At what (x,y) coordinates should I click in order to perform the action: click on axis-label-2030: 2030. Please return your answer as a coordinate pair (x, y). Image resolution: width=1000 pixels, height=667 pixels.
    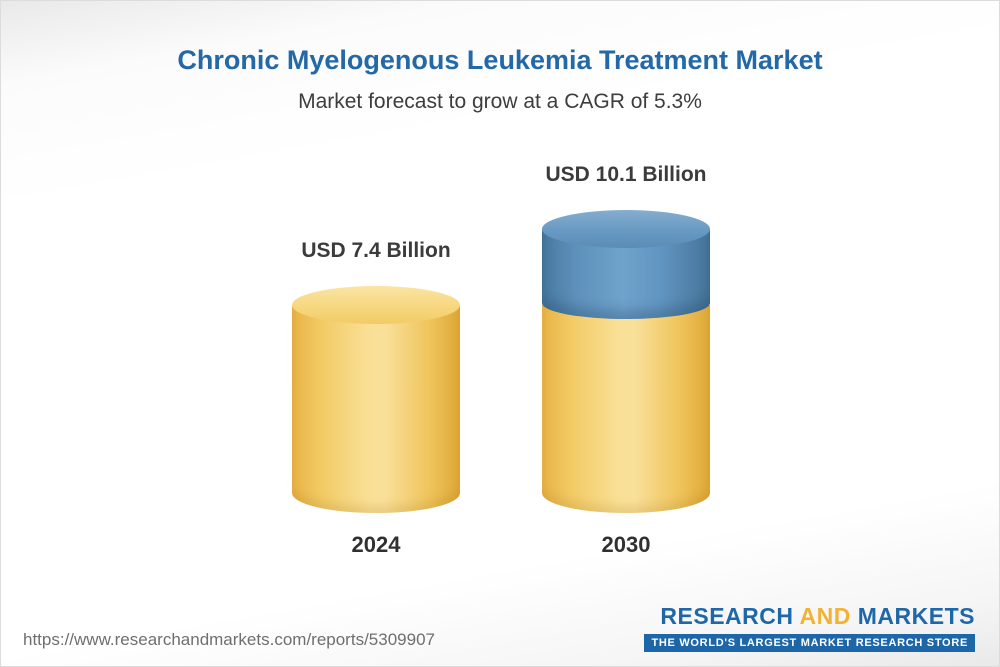
    Looking at the image, I should click on (626, 544).